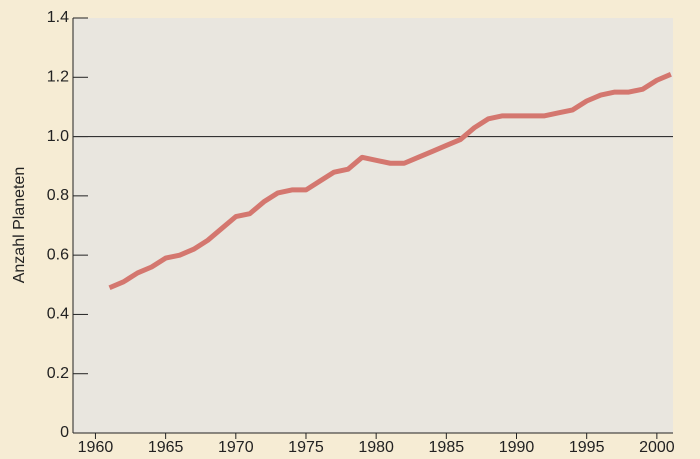 The image size is (700, 459). Describe the element at coordinates (376, 447) in the screenshot. I see `x-tick-label: 1980` at that location.